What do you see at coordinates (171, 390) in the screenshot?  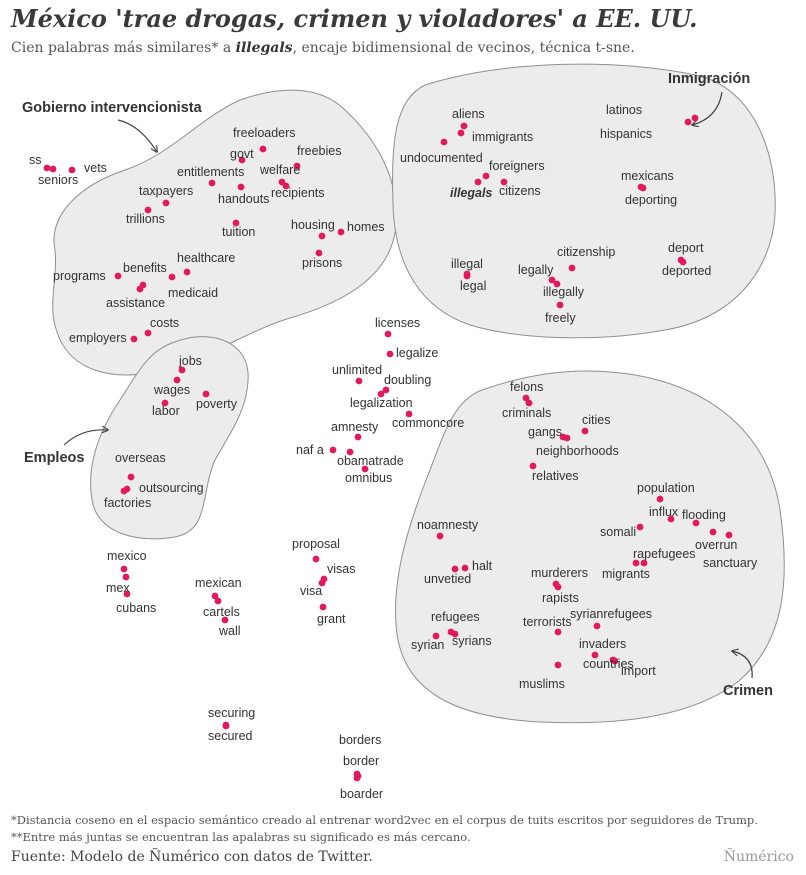 I see `label-wages: wages` at bounding box center [171, 390].